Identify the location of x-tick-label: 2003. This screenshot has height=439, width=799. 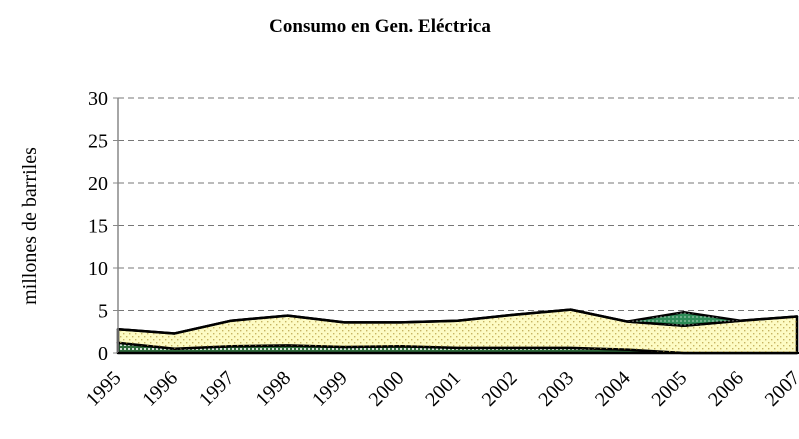
(556, 389).